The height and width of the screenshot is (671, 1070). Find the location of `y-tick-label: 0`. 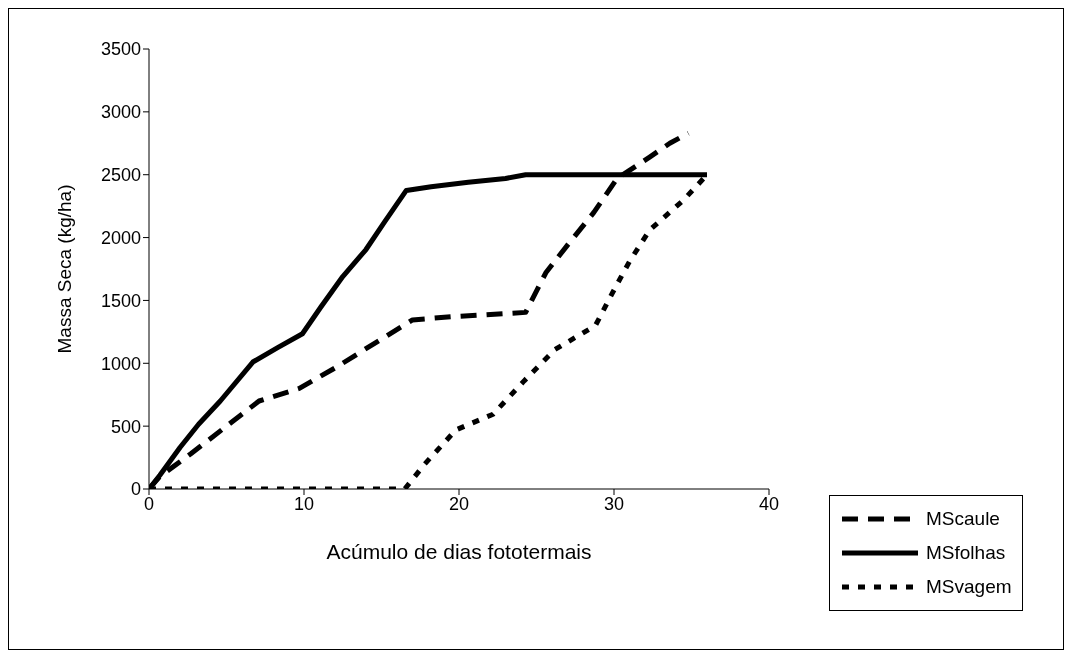

y-tick-label: 0 is located at coordinates (135, 489).